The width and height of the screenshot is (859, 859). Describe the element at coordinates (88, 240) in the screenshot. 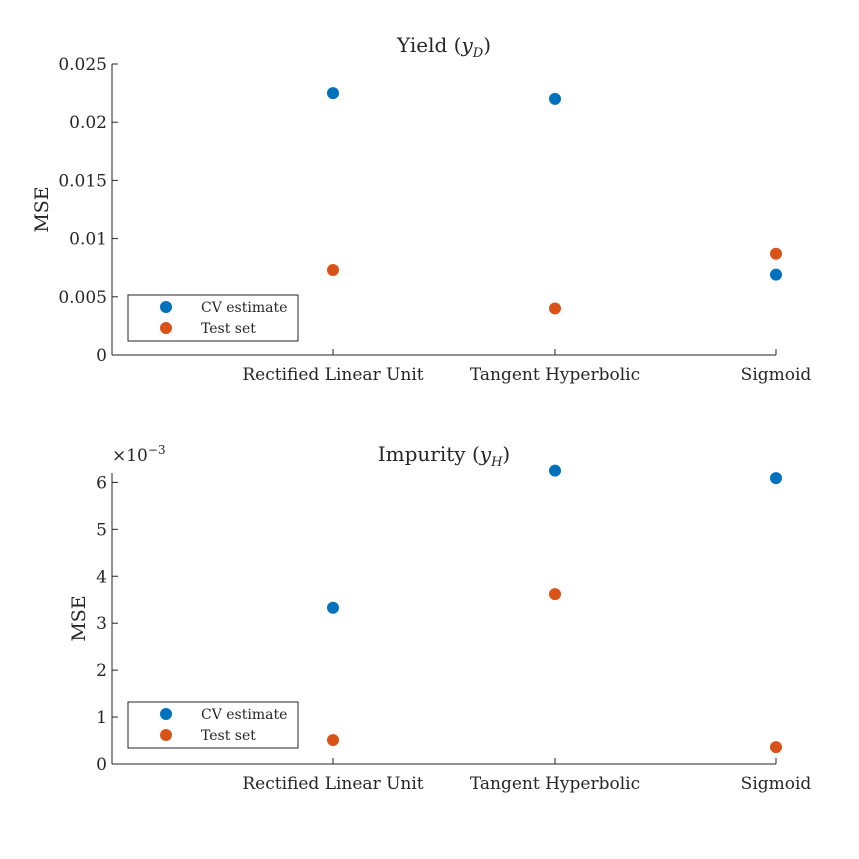

I see `y-tick-label: 0.01` at that location.